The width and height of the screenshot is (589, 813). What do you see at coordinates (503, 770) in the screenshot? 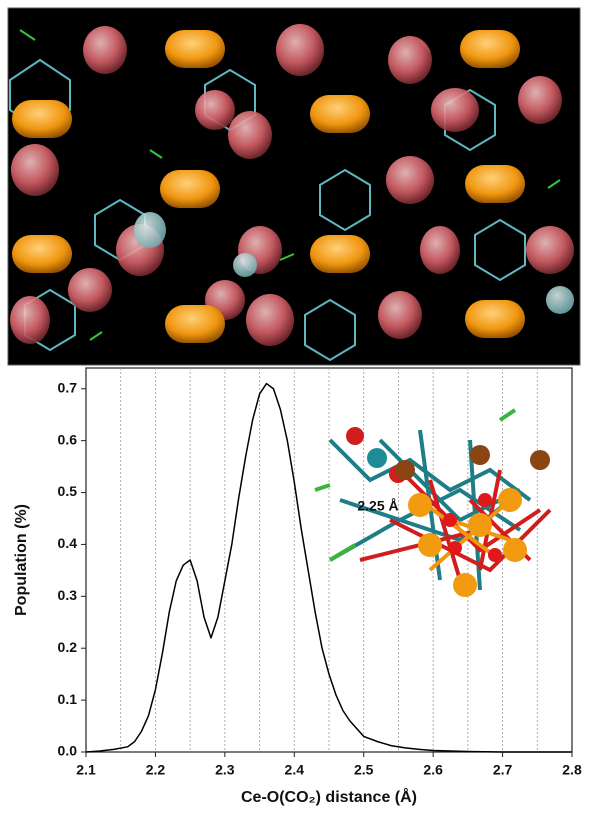
I see `x-tick-label: 2.7` at bounding box center [503, 770].